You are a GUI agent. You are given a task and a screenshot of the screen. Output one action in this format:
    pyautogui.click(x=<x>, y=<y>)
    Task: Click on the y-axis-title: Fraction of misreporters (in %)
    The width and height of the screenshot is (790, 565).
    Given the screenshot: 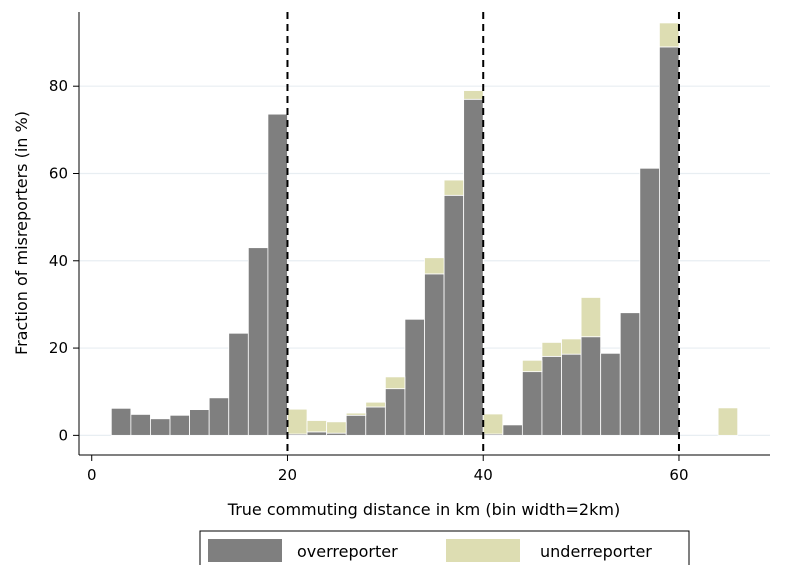 What is the action you would take?
    pyautogui.click(x=21, y=233)
    